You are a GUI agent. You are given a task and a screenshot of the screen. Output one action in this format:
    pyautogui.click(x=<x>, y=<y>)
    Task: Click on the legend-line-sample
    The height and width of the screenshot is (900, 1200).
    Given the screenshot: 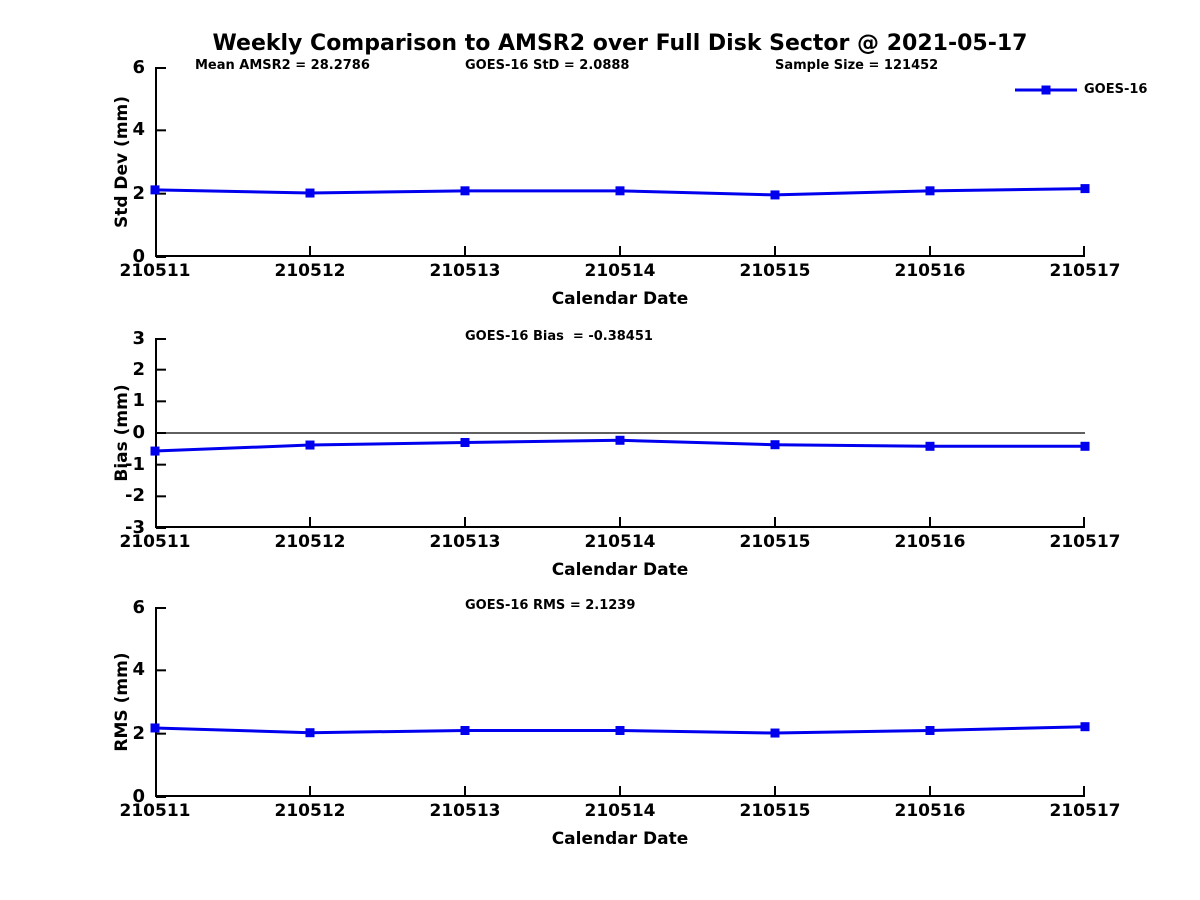 What is the action you would take?
    pyautogui.click(x=1046, y=89)
    